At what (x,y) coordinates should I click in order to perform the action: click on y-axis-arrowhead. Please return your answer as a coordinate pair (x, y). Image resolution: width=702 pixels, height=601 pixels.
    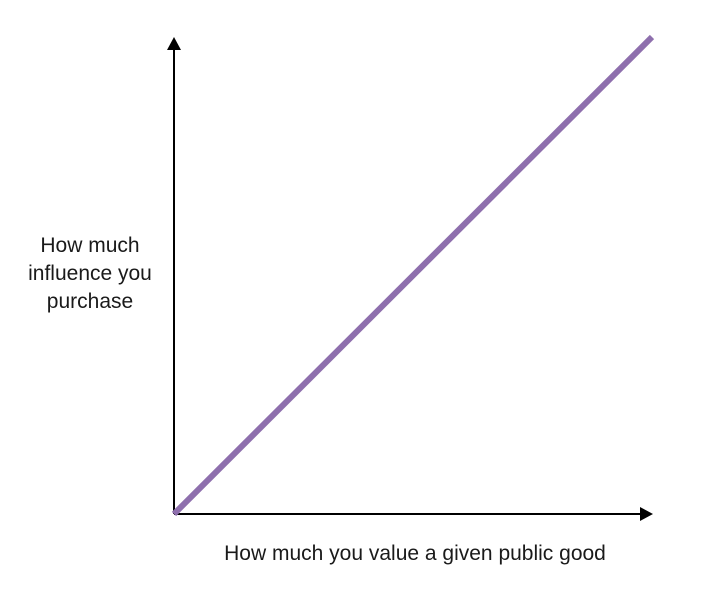
    Looking at the image, I should click on (174, 43).